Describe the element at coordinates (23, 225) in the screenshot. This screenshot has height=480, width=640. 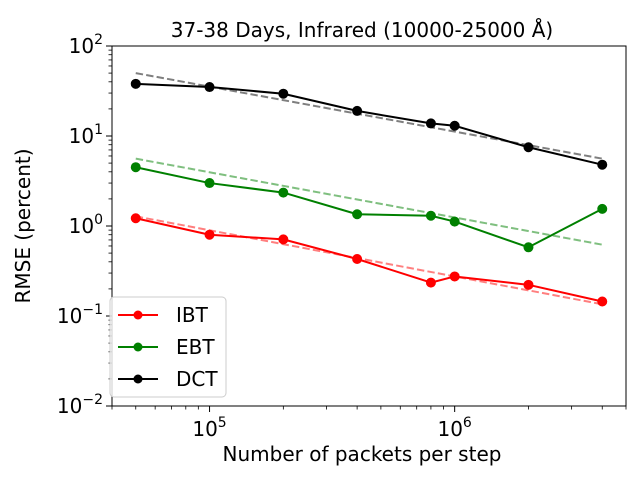
I see `y-axis-label: RMSE (percent)` at that location.